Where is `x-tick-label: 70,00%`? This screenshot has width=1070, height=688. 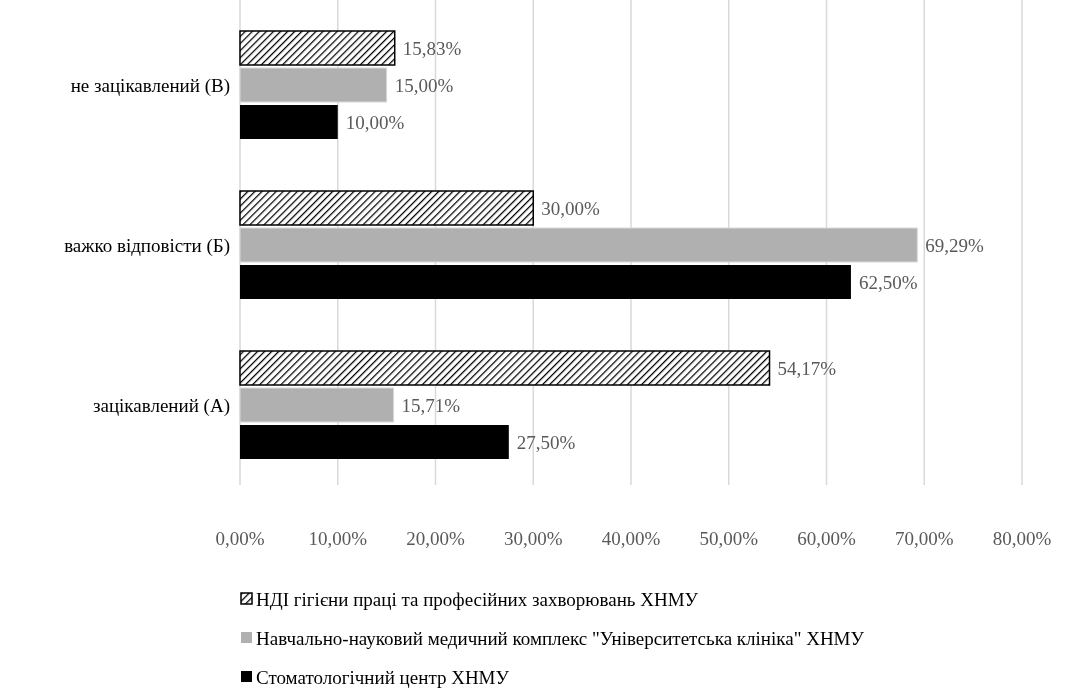 x-tick-label: 70,00% is located at coordinates (924, 538).